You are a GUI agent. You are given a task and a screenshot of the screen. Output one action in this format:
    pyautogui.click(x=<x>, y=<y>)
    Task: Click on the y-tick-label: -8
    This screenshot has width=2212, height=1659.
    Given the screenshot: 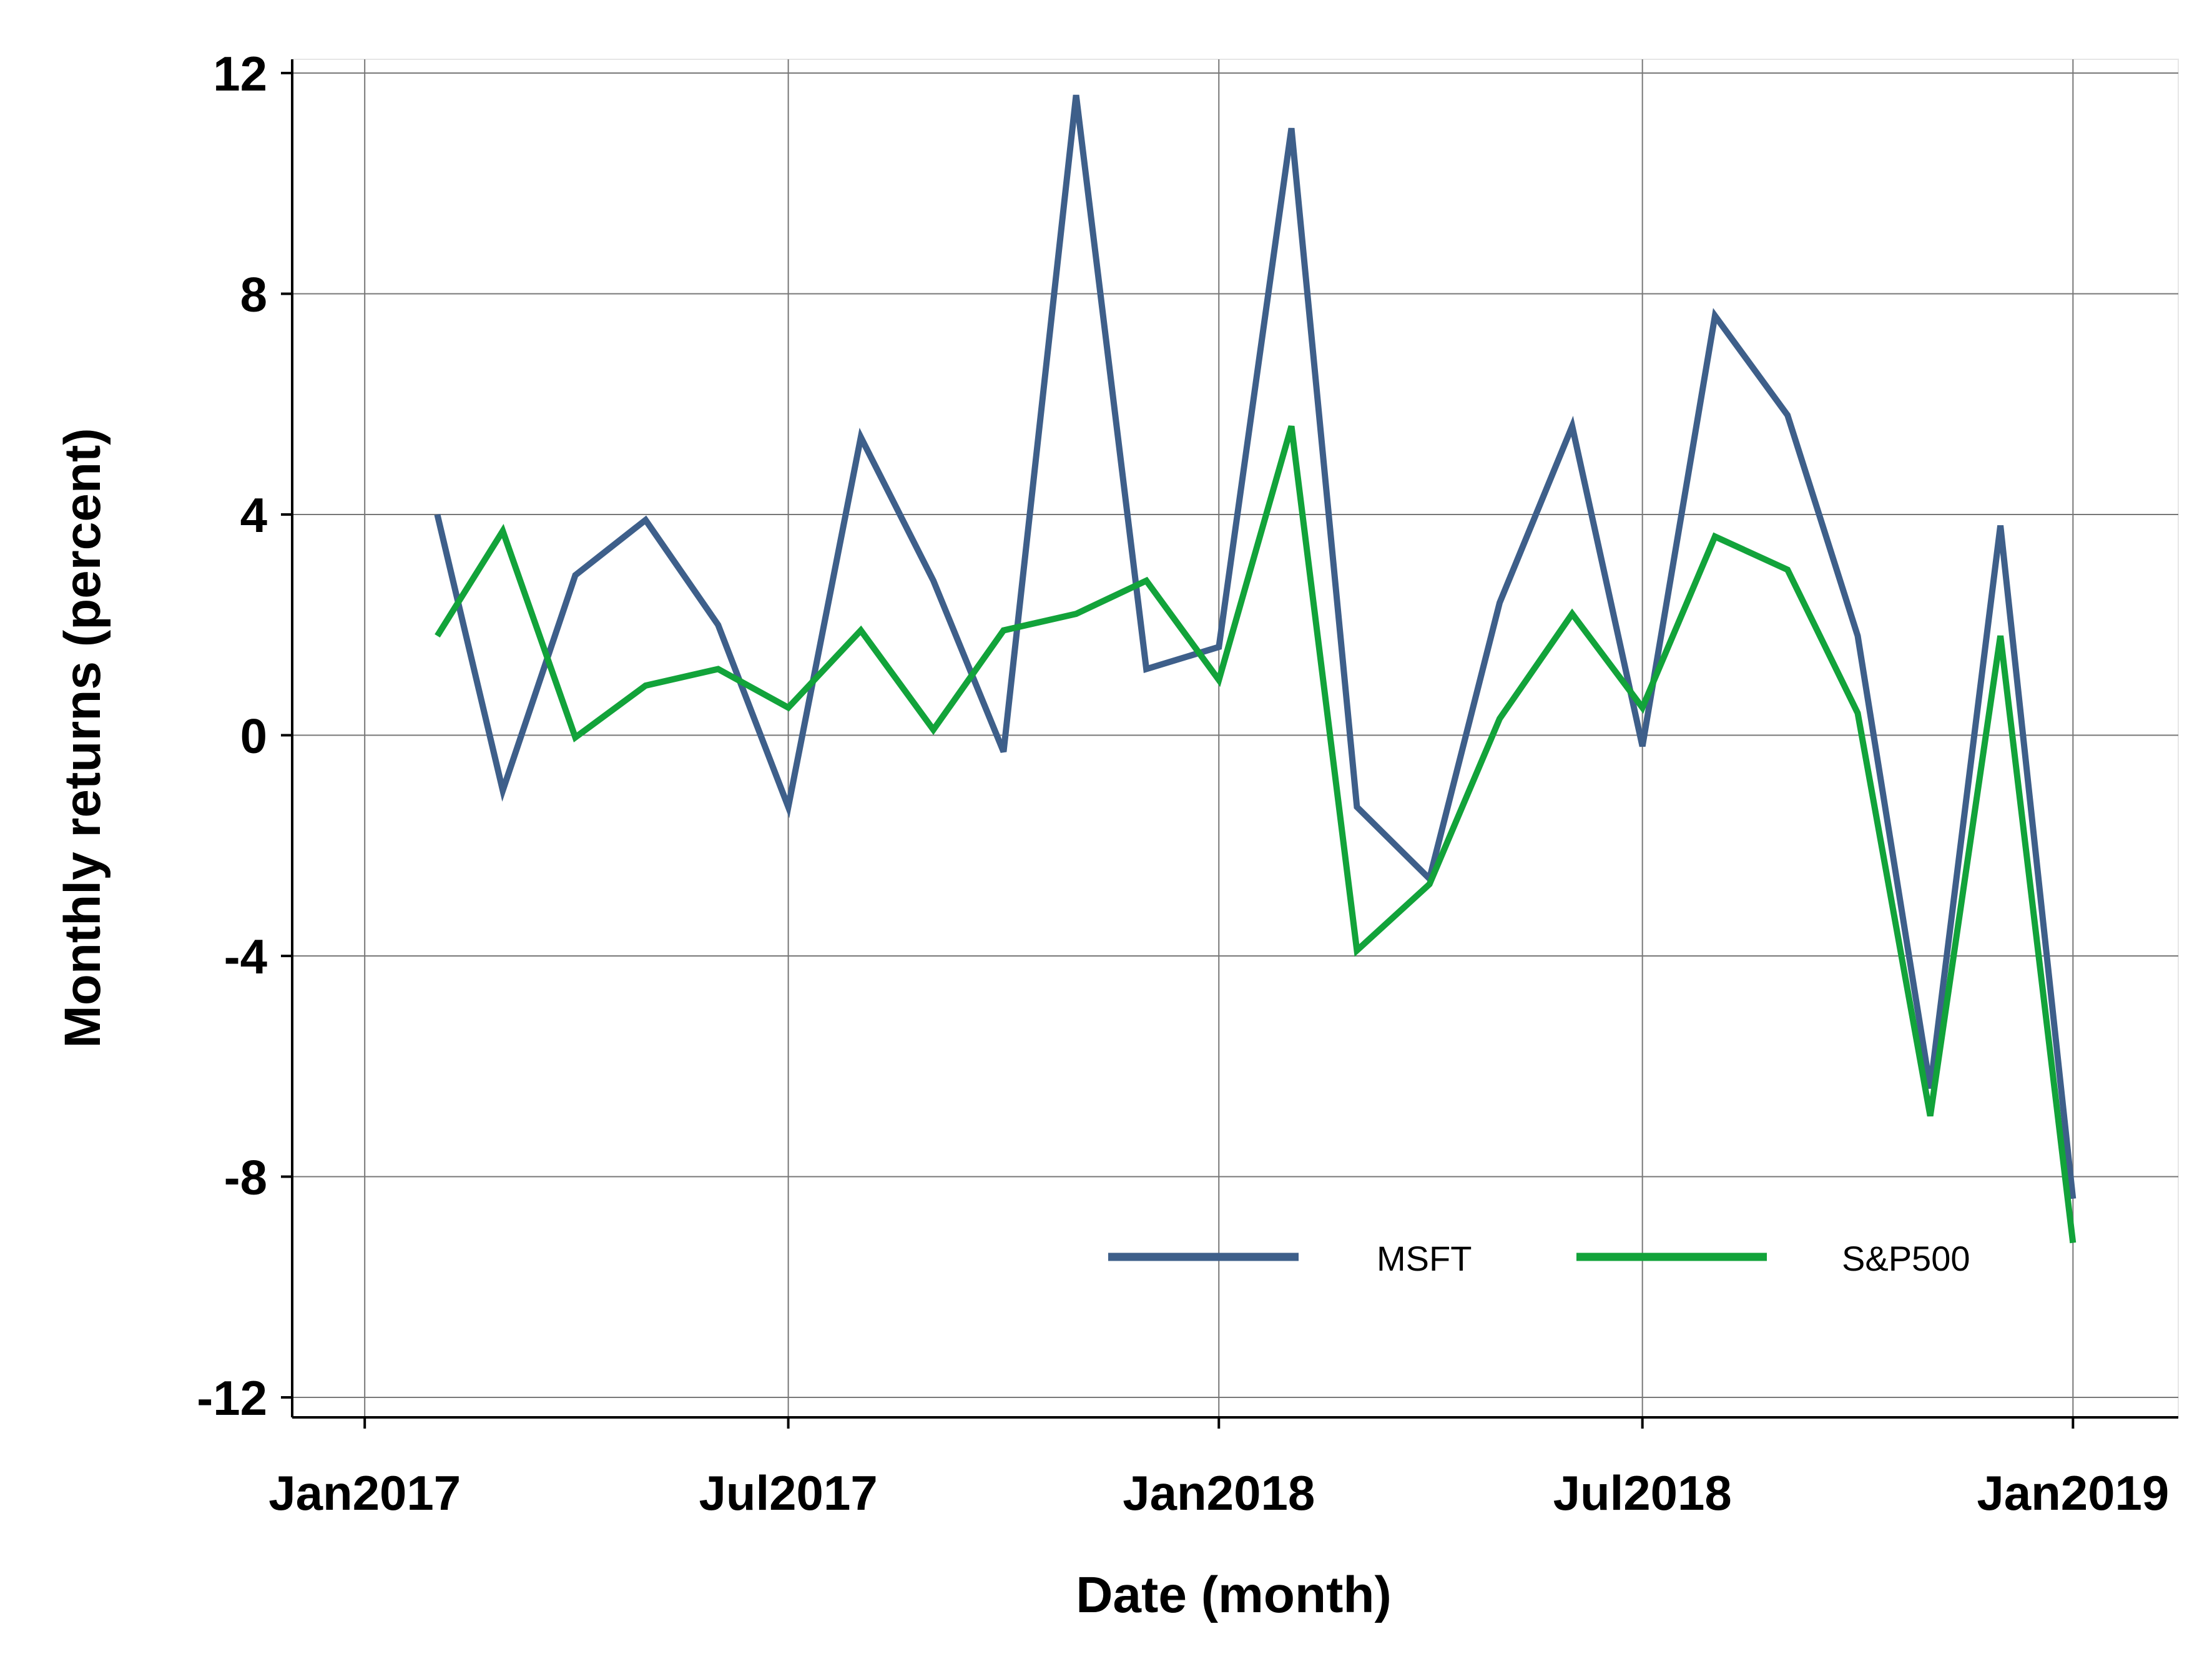 What is the action you would take?
    pyautogui.click(x=245, y=1177)
    